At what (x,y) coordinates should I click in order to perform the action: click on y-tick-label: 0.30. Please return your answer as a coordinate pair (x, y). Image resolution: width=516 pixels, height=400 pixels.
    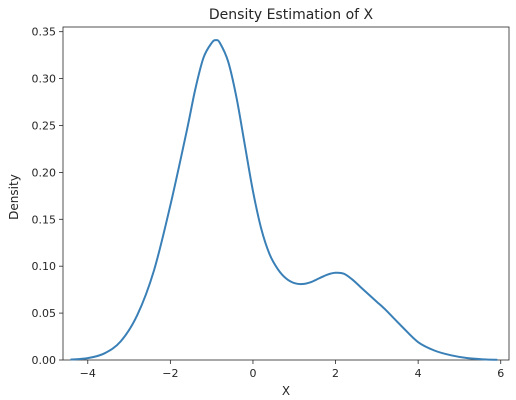
    Looking at the image, I should click on (44, 79).